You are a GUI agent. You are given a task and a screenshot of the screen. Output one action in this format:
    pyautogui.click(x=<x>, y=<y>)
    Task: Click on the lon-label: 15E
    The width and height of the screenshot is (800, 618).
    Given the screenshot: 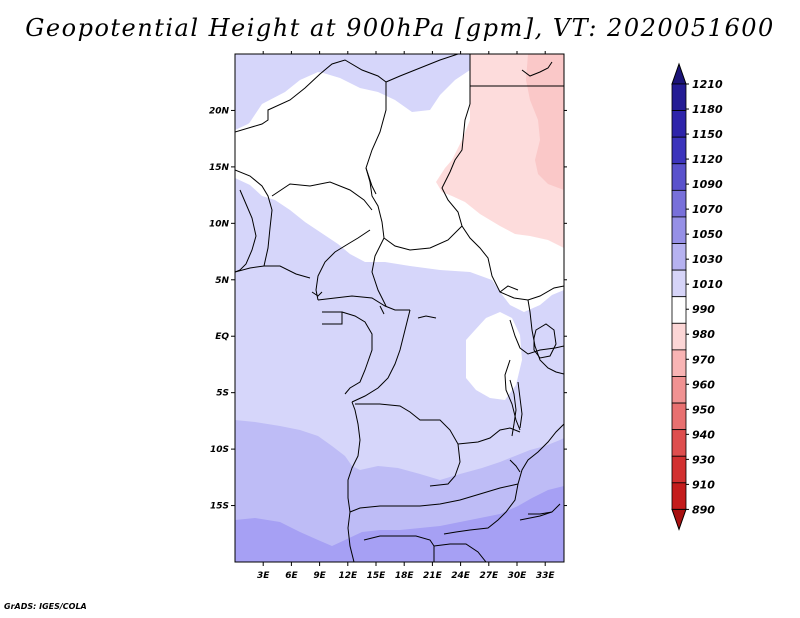 What is the action you would take?
    pyautogui.click(x=377, y=576)
    